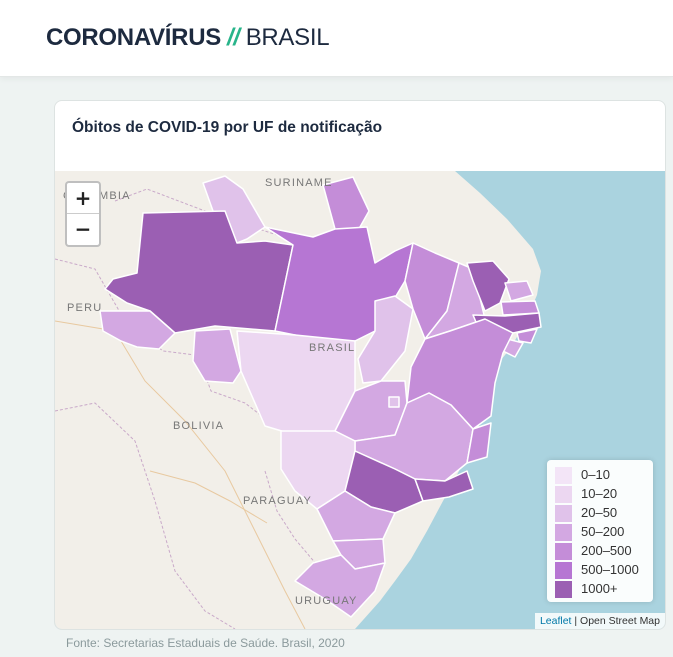 This screenshot has width=673, height=657. I want to click on state-CE, so click(488, 286).